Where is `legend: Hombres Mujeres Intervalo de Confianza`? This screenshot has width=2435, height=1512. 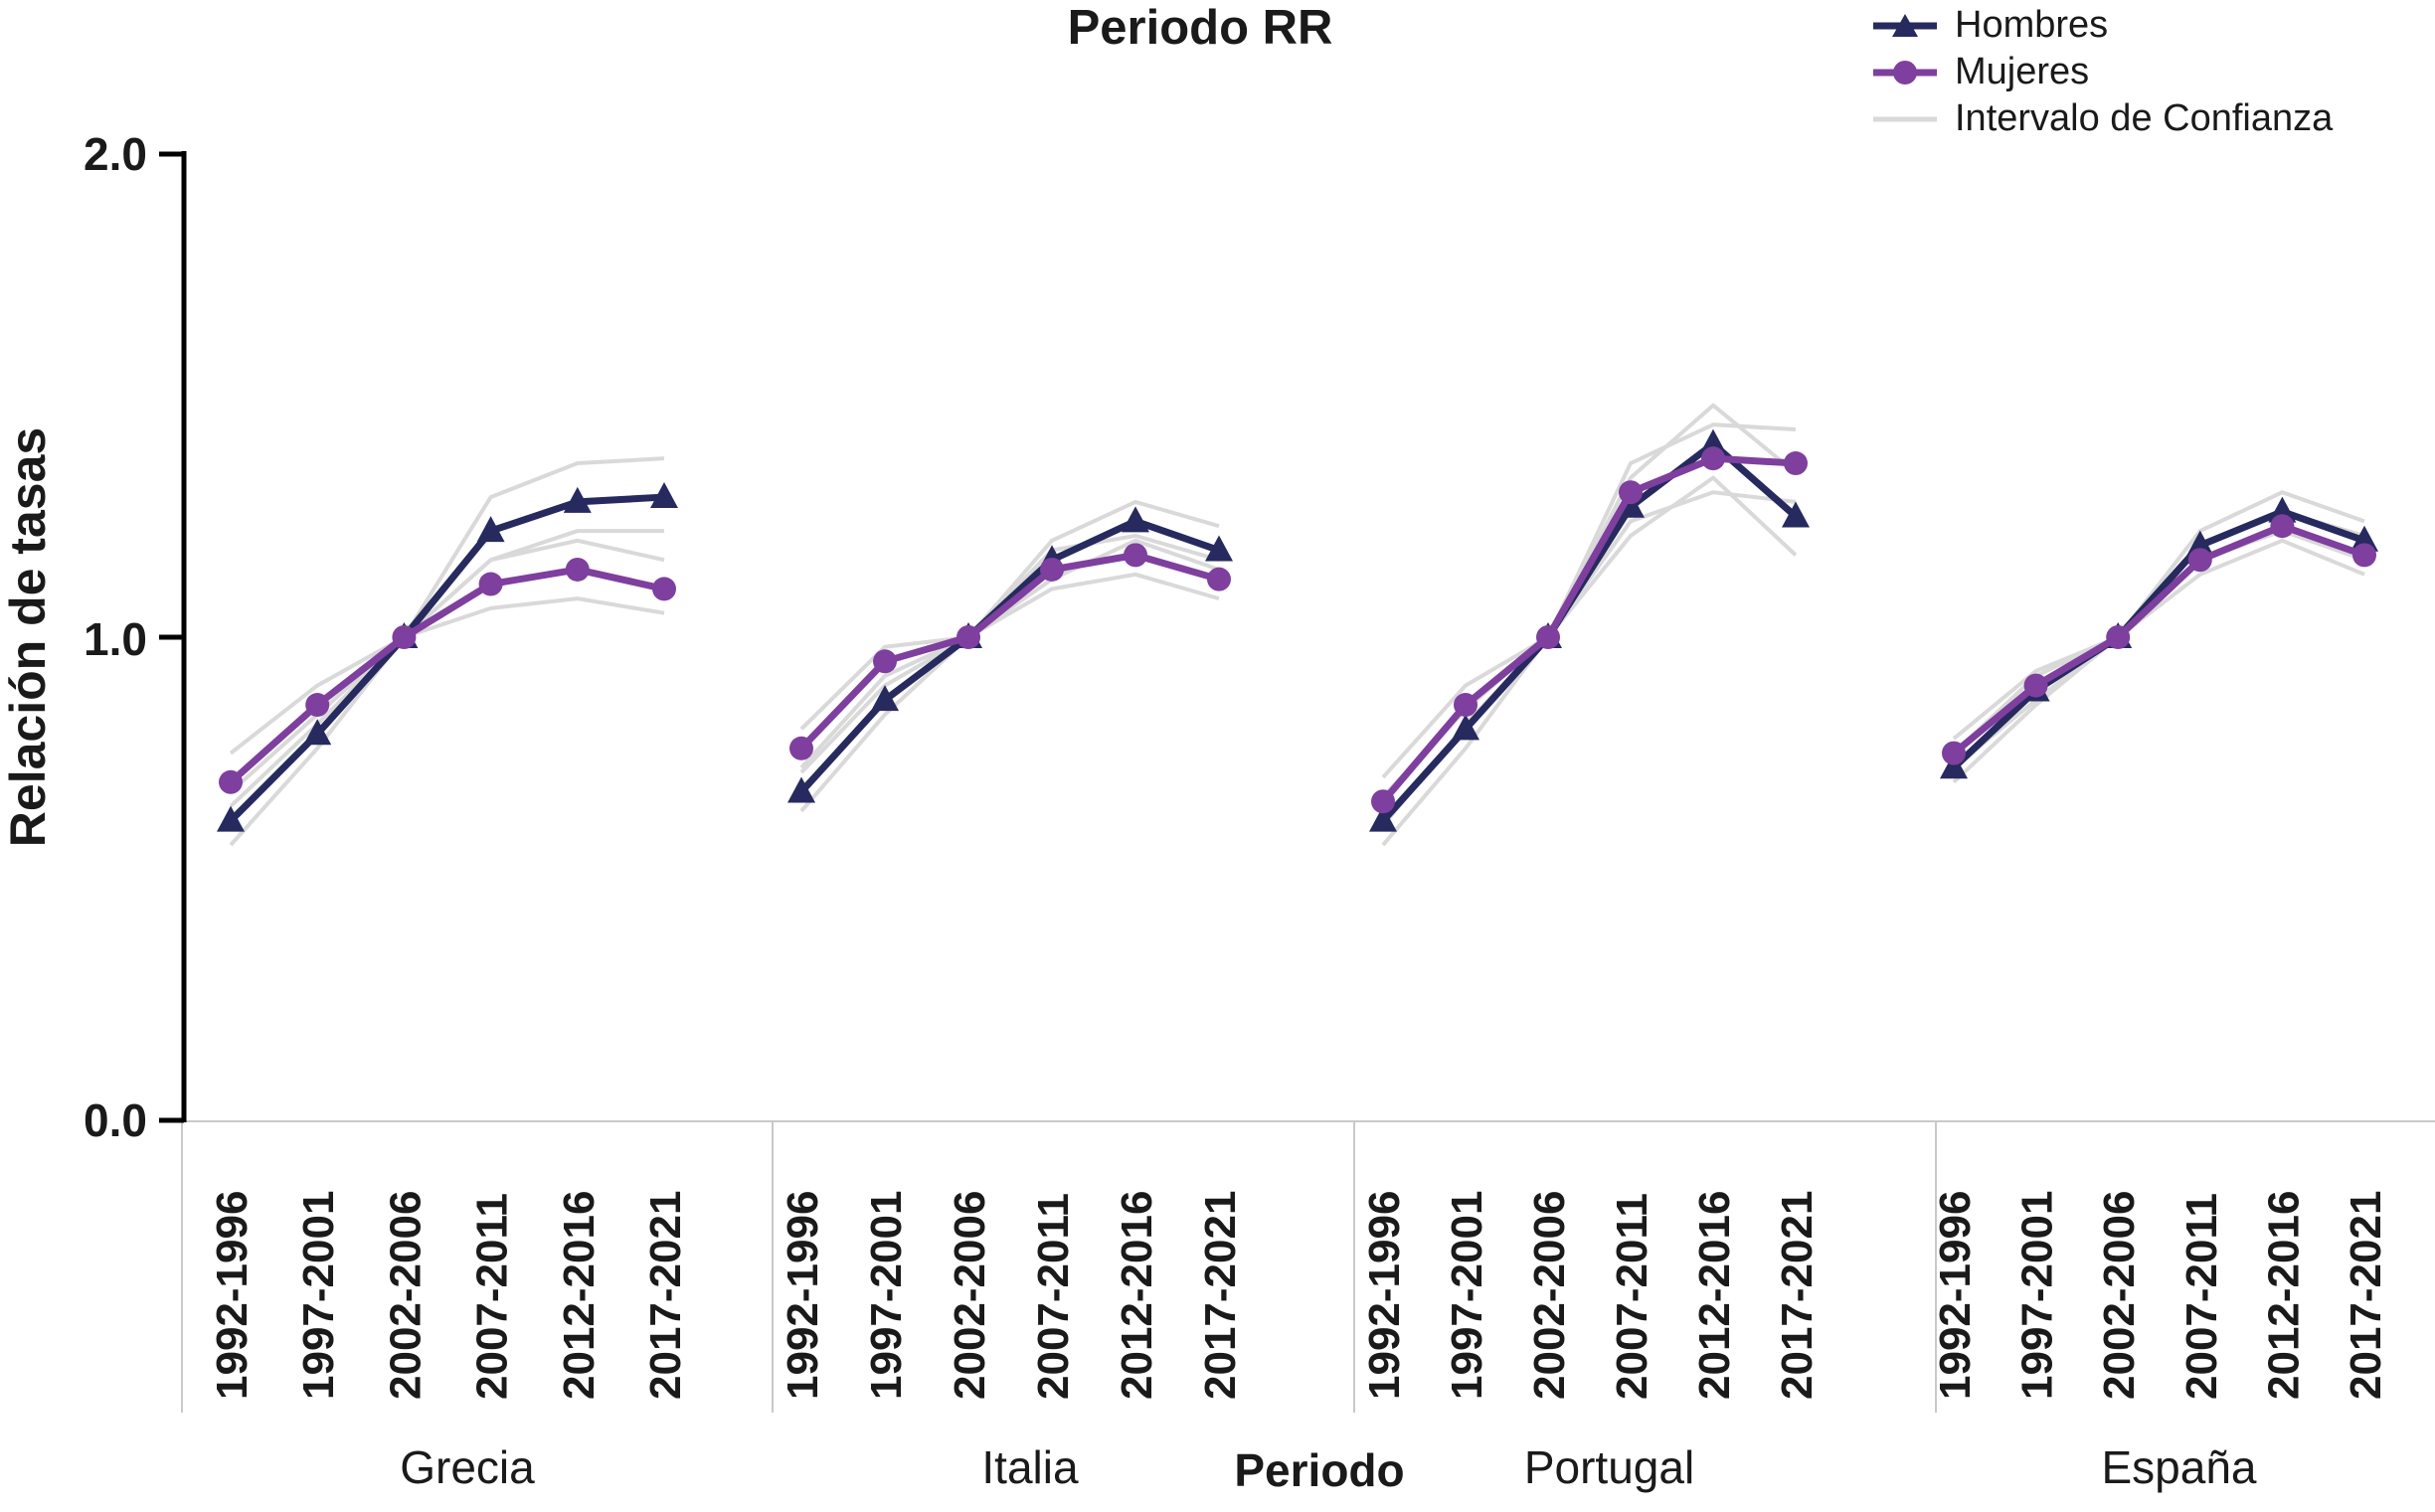 legend: Hombres Mujeres Intervalo de Confianza is located at coordinates (2102, 72).